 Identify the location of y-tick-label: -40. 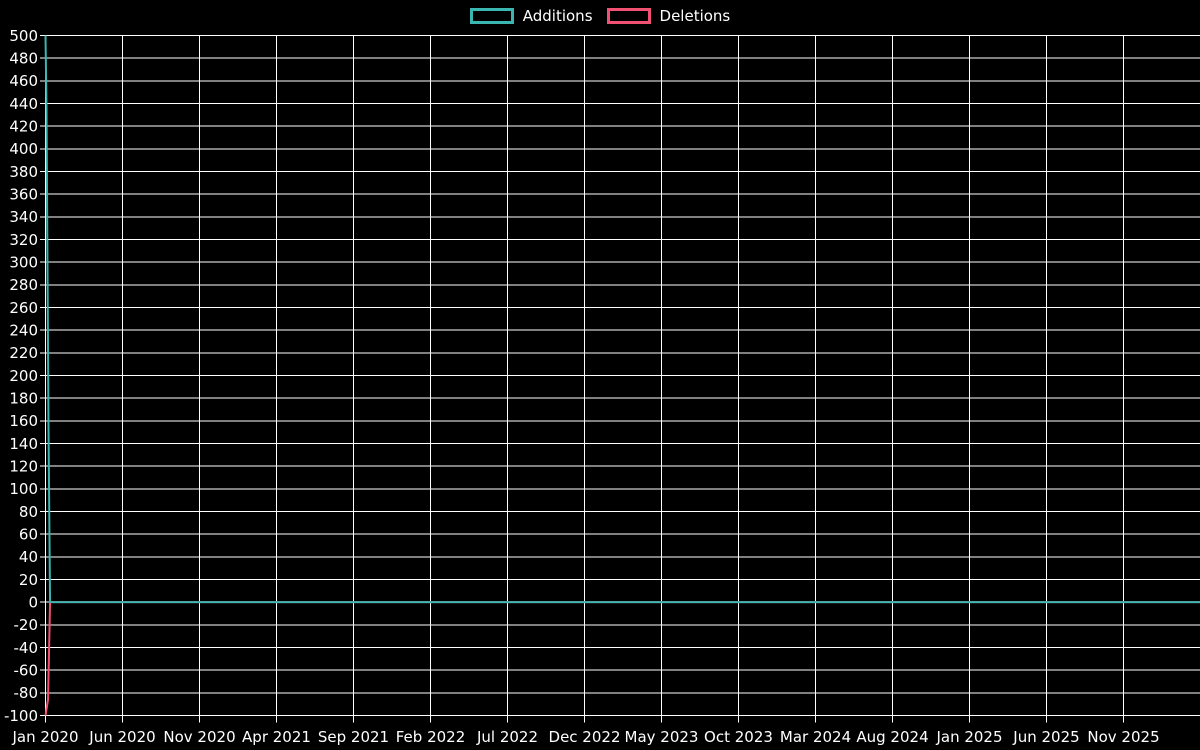
(26, 648).